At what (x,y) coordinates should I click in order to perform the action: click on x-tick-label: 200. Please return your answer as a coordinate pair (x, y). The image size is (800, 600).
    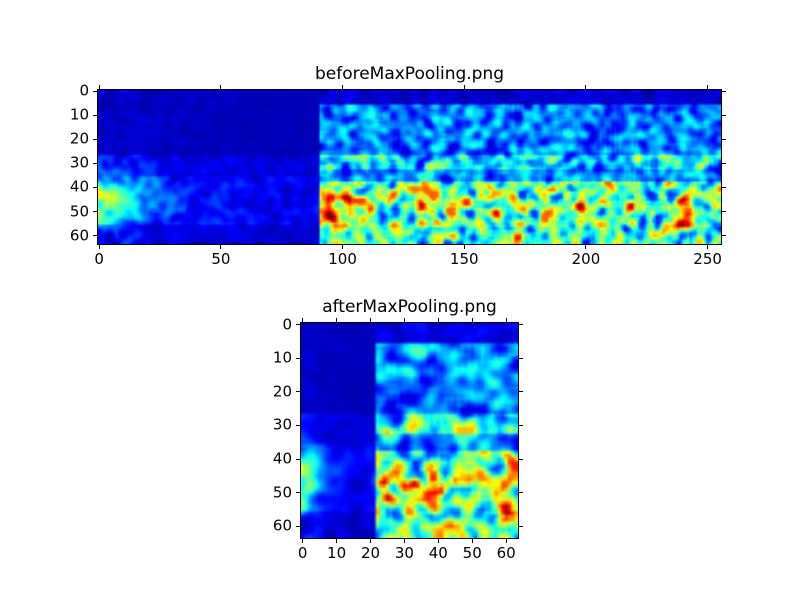
    Looking at the image, I should click on (586, 259).